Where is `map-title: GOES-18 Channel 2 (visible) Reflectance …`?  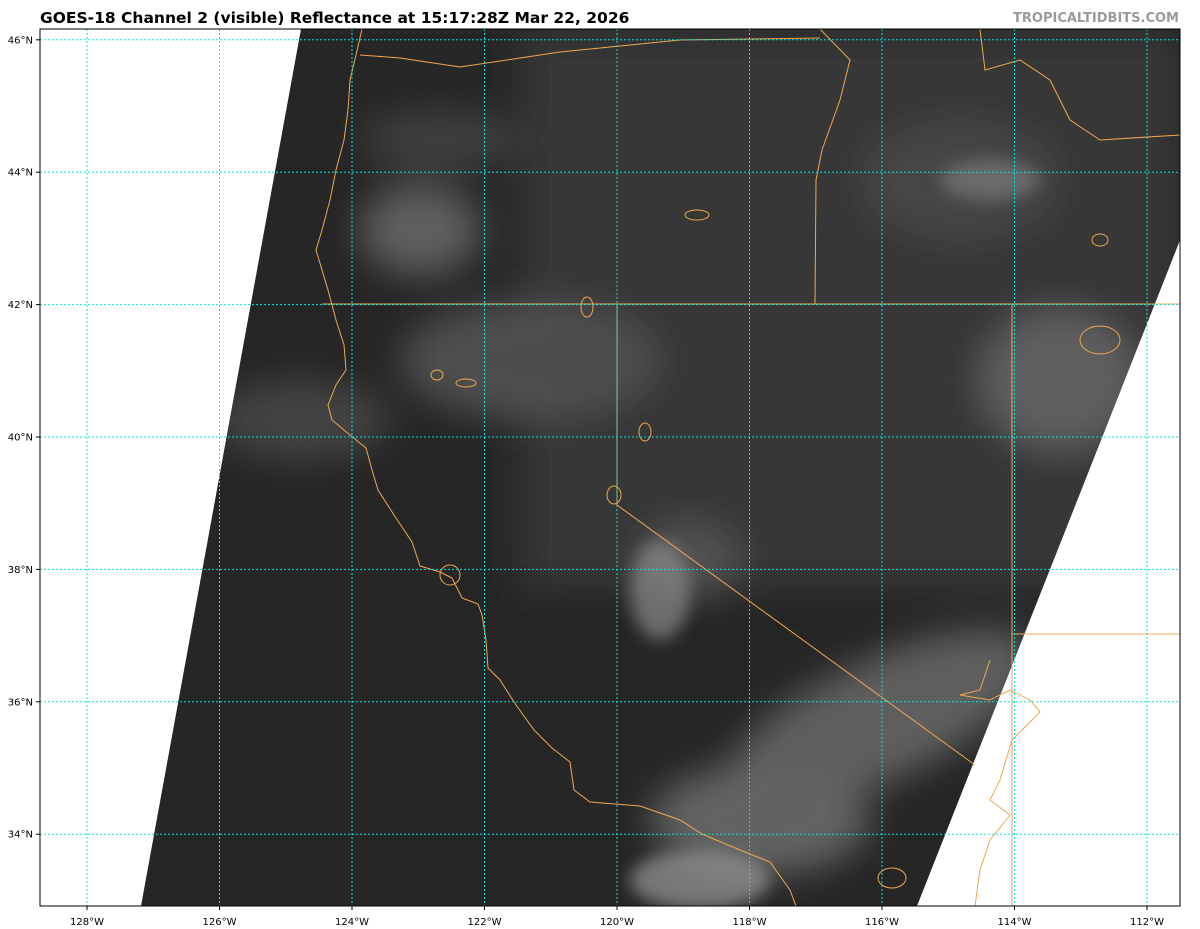
map-title: GOES-18 Channel 2 (visible) Reflectance … is located at coordinates (335, 18).